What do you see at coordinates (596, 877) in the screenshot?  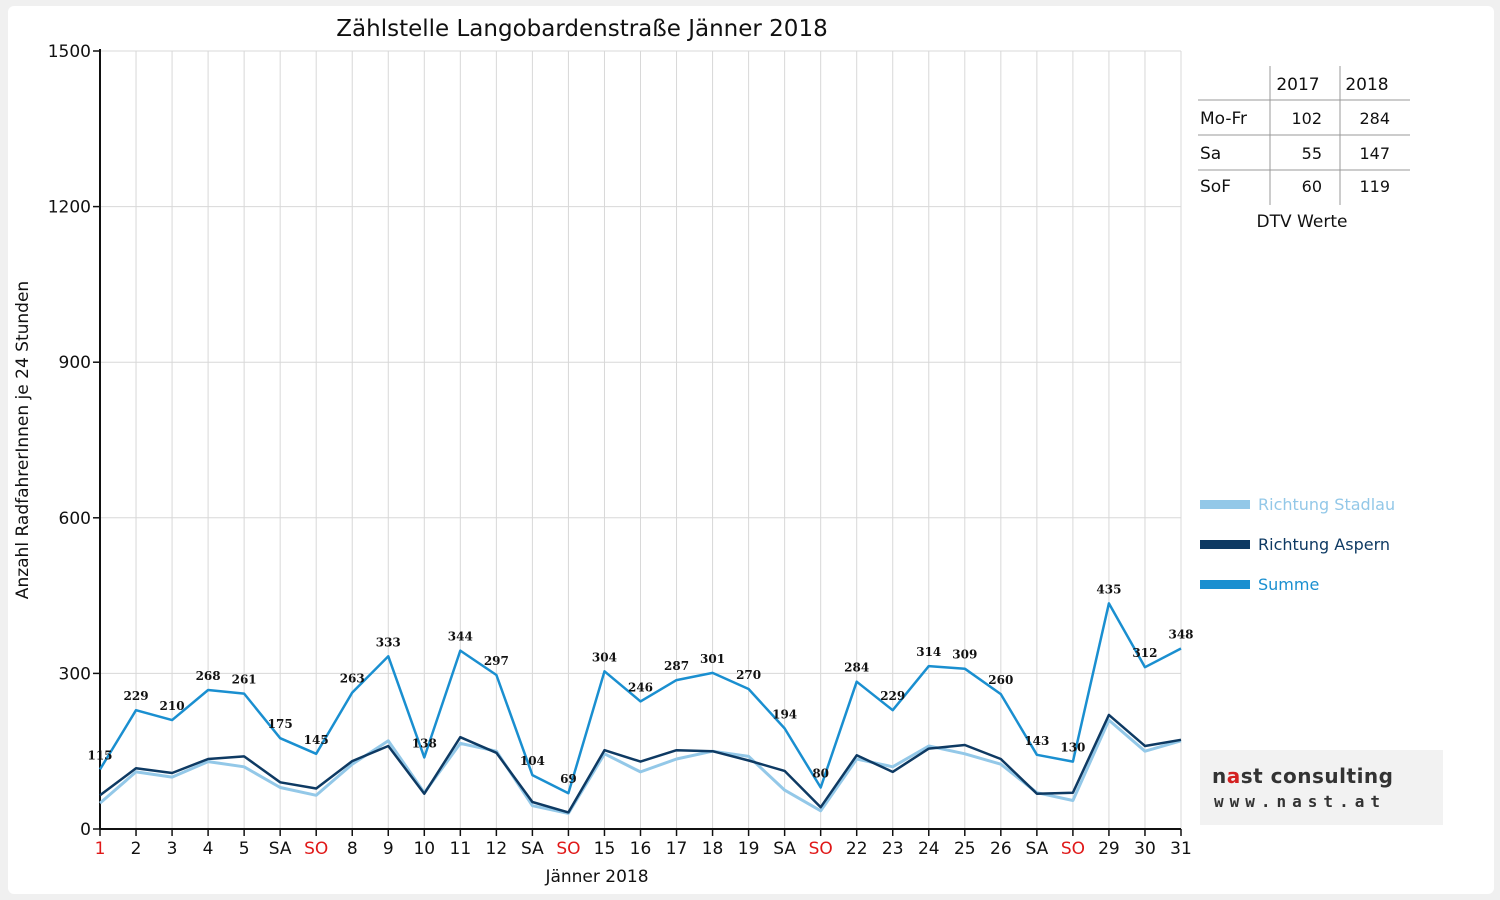 I see `x-axis-label: Jänner 2018` at bounding box center [596, 877].